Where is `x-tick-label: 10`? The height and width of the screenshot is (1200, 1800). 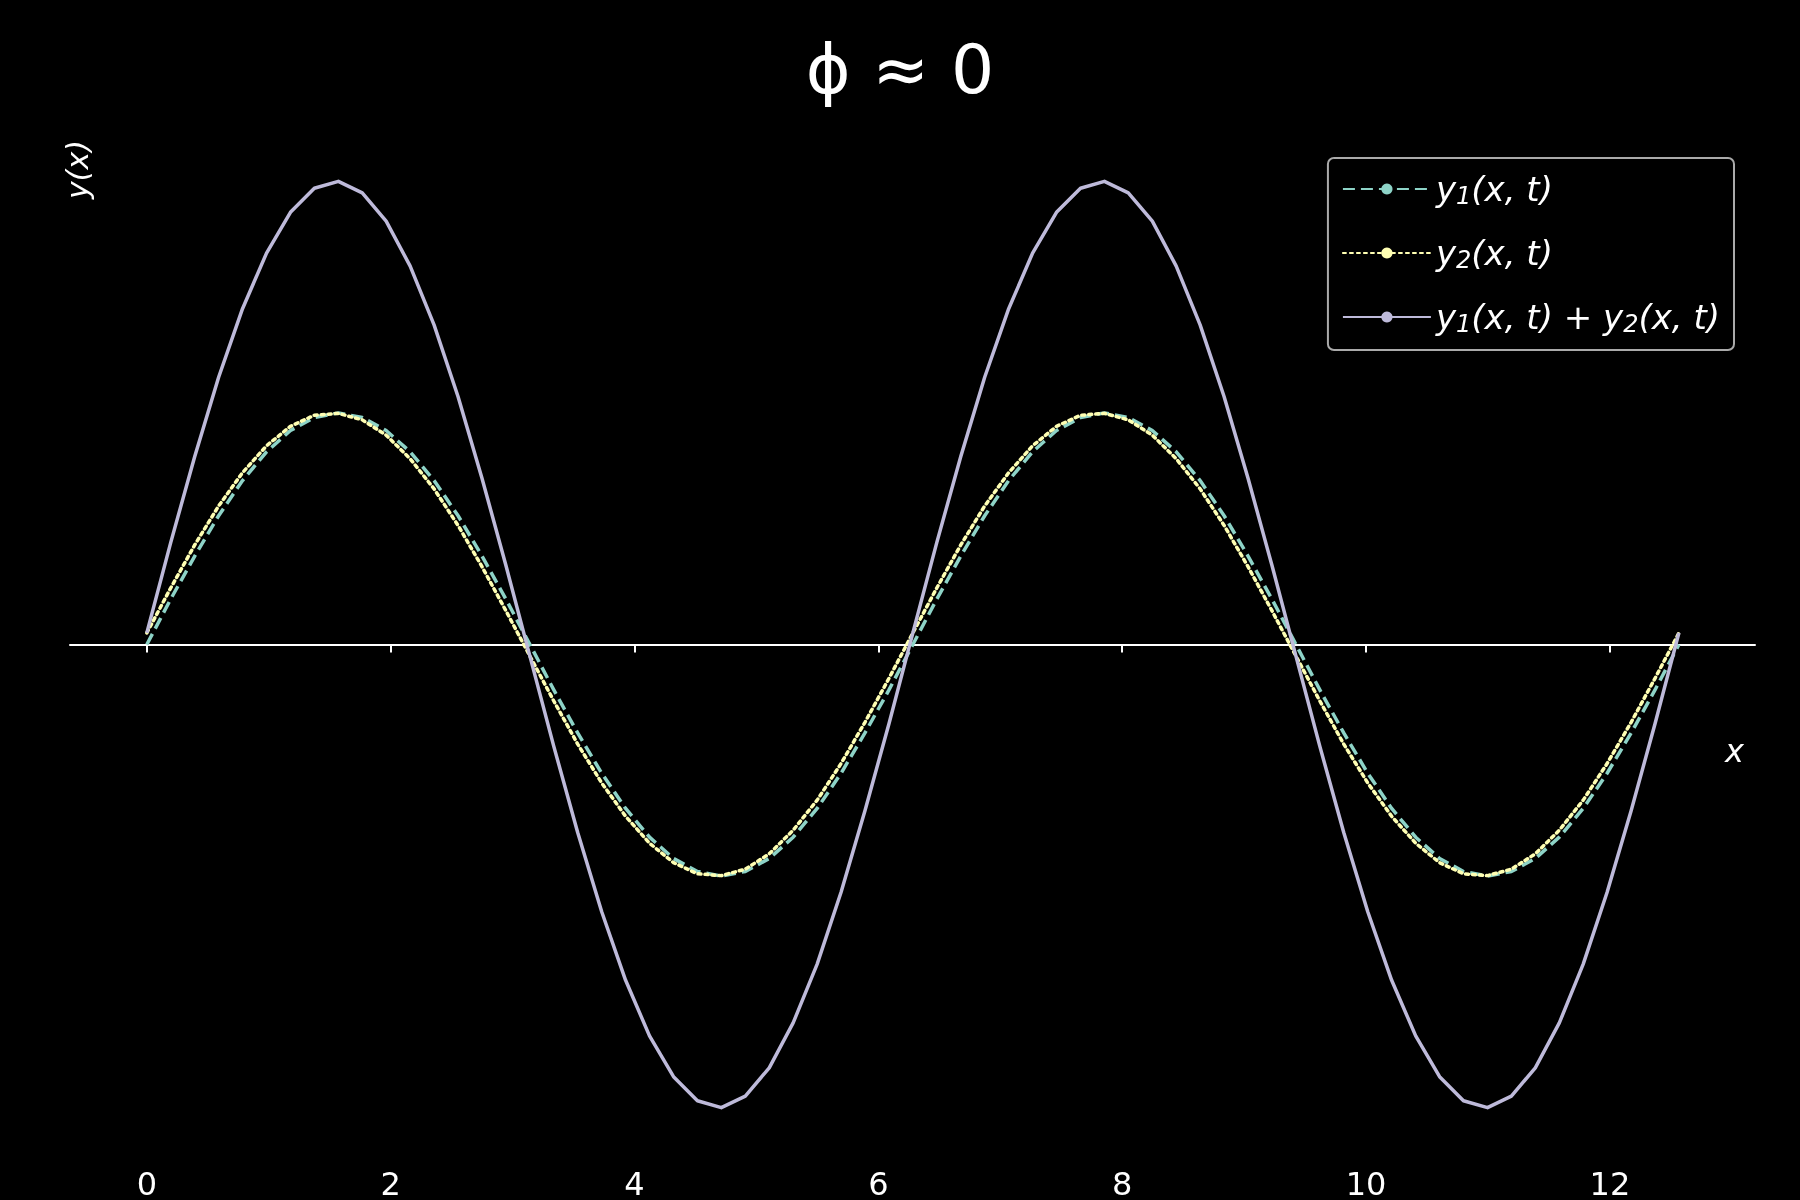 x-tick-label: 10 is located at coordinates (1366, 1182).